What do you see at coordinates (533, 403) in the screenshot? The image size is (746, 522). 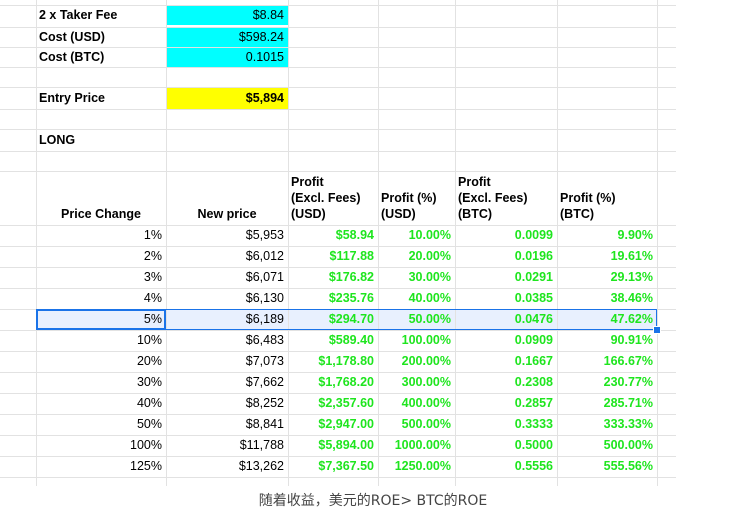 I see `cell-profit-btc: 0.2857` at bounding box center [533, 403].